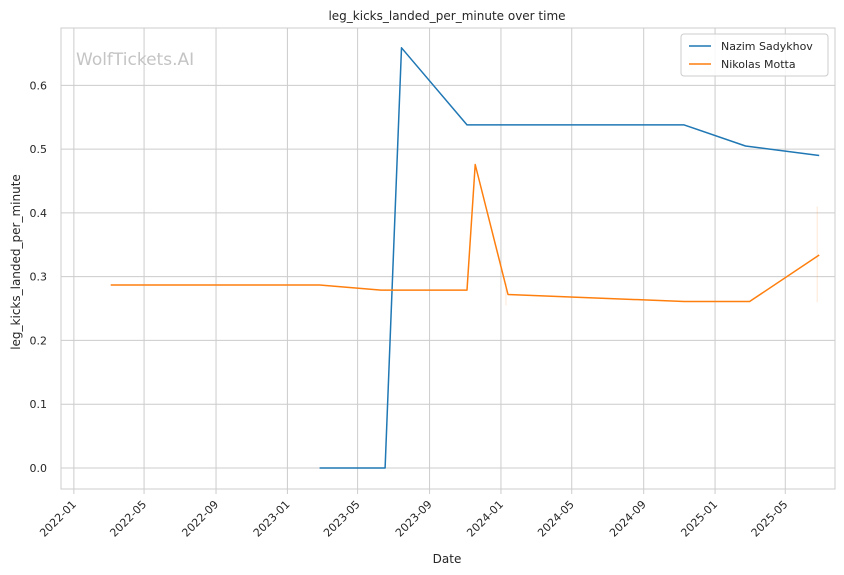 The width and height of the screenshot is (844, 575). I want to click on y-tick-label: 0.1, so click(39, 404).